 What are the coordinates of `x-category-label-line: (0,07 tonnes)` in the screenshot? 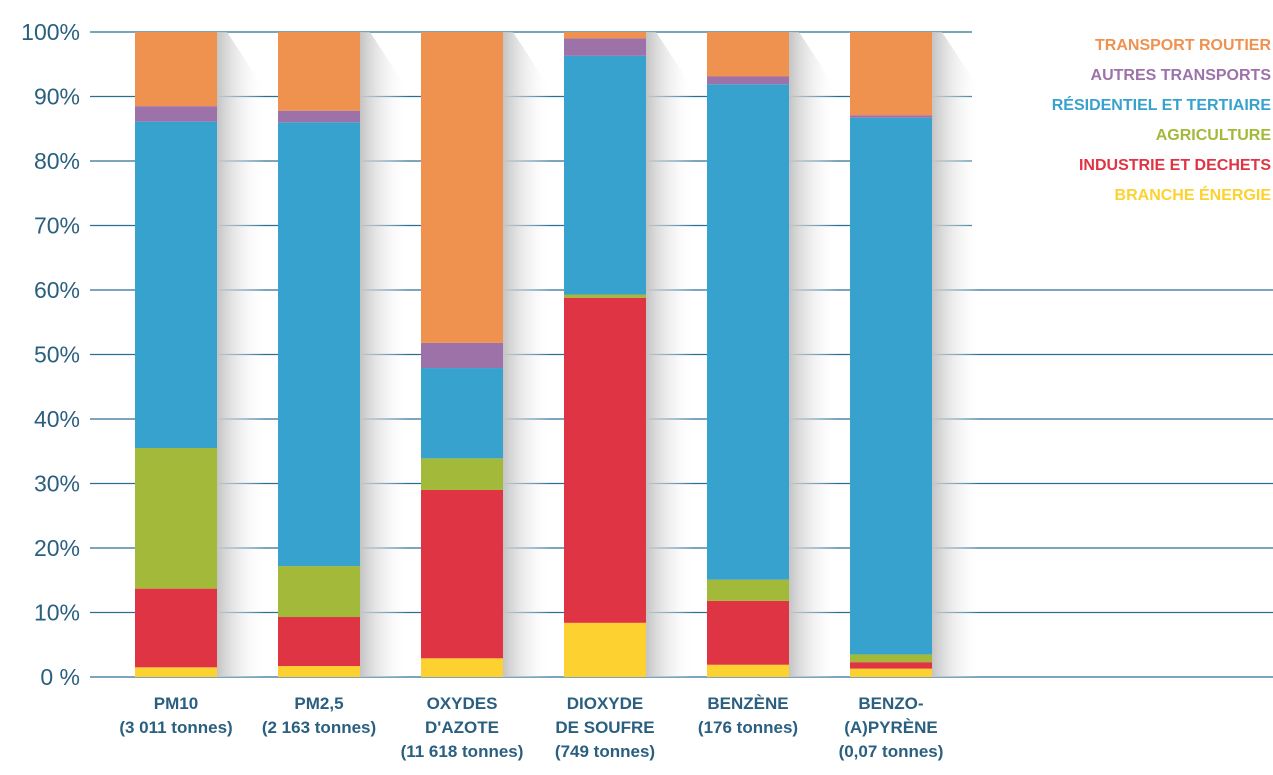 It's located at (891, 751).